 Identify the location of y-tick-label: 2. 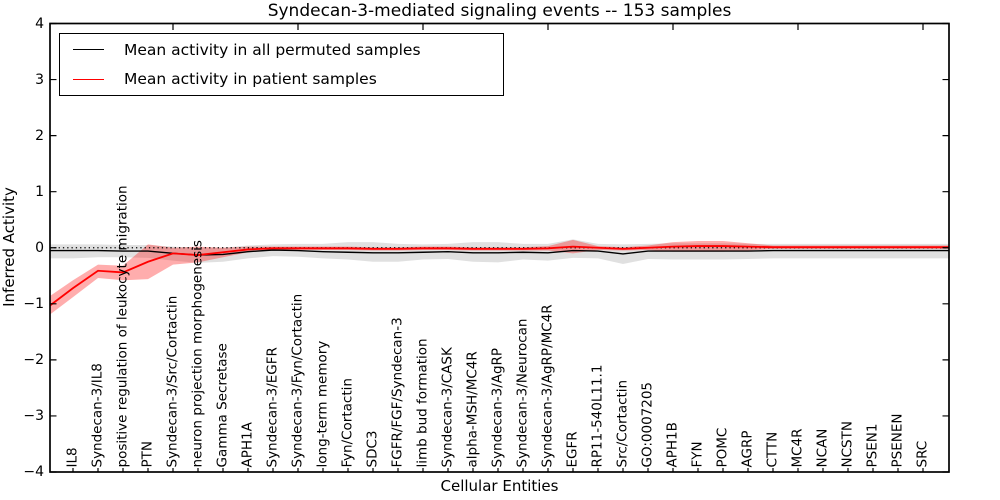
(39, 135).